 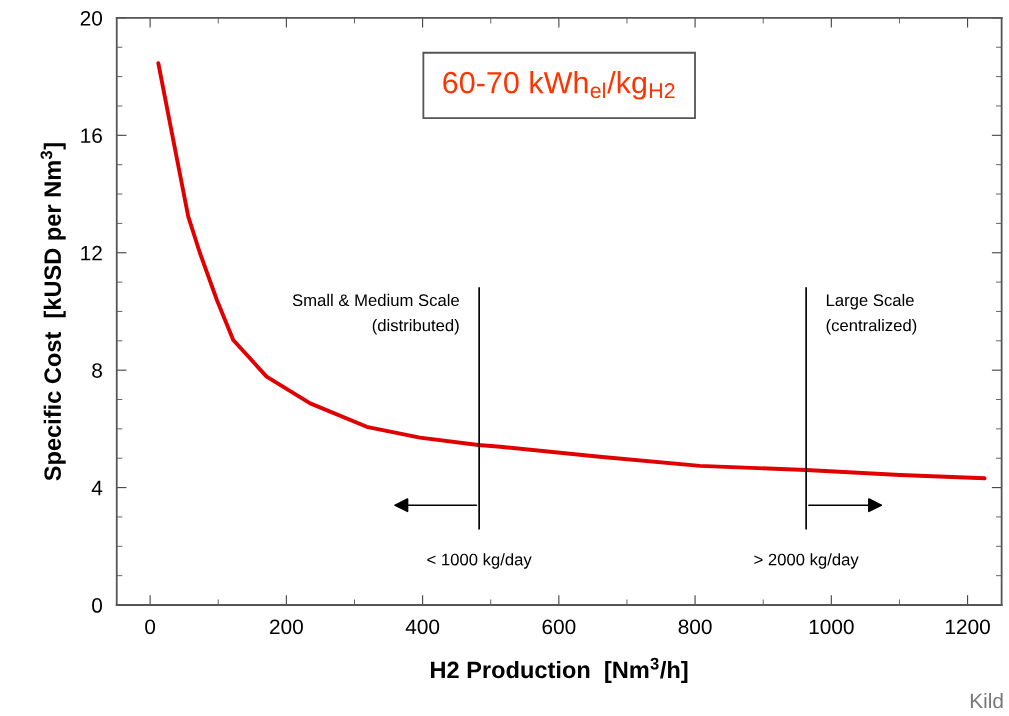 I want to click on y-axis-title: Specific Cost [kUSD per Nm$^{3}$], so click(x=53, y=312).